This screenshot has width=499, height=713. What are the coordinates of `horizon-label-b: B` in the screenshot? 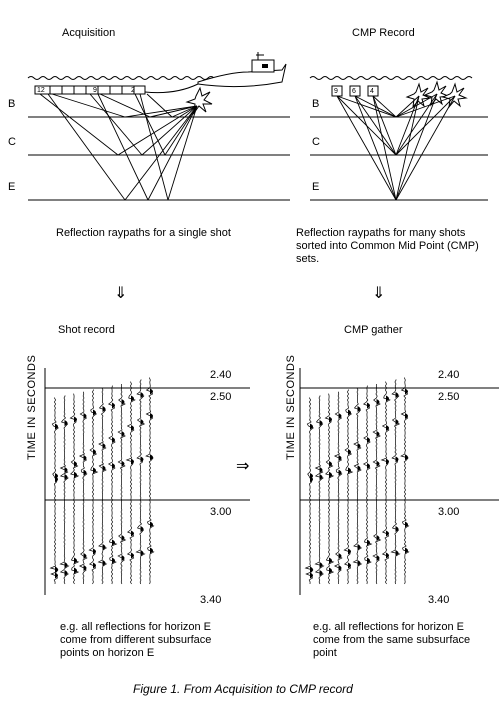 It's located at (12, 104).